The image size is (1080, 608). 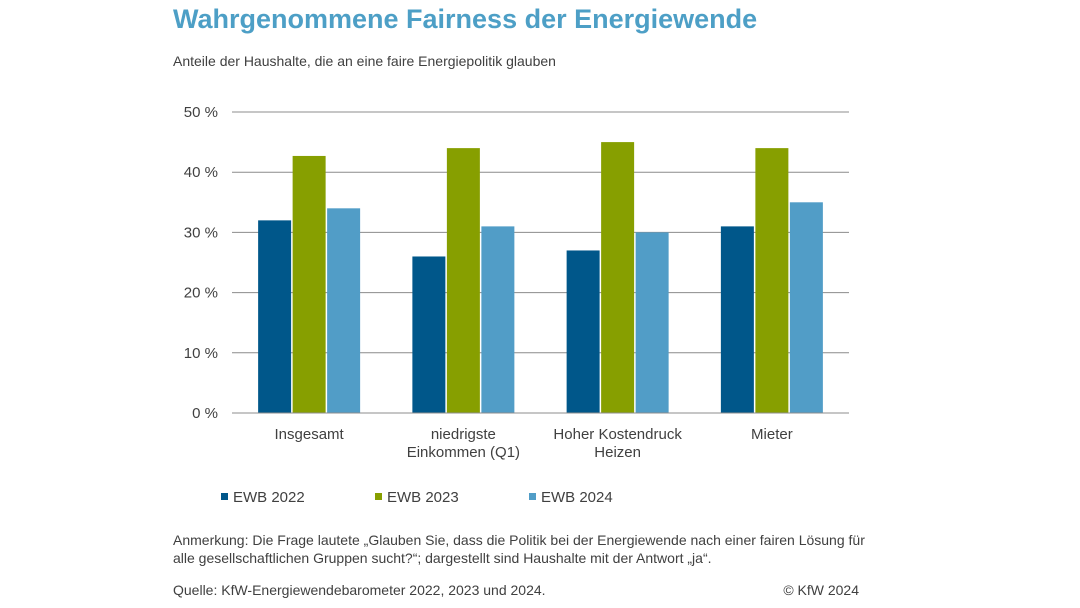 What do you see at coordinates (617, 434) in the screenshot?
I see `x-tick-label: Hoher Kostendruck` at bounding box center [617, 434].